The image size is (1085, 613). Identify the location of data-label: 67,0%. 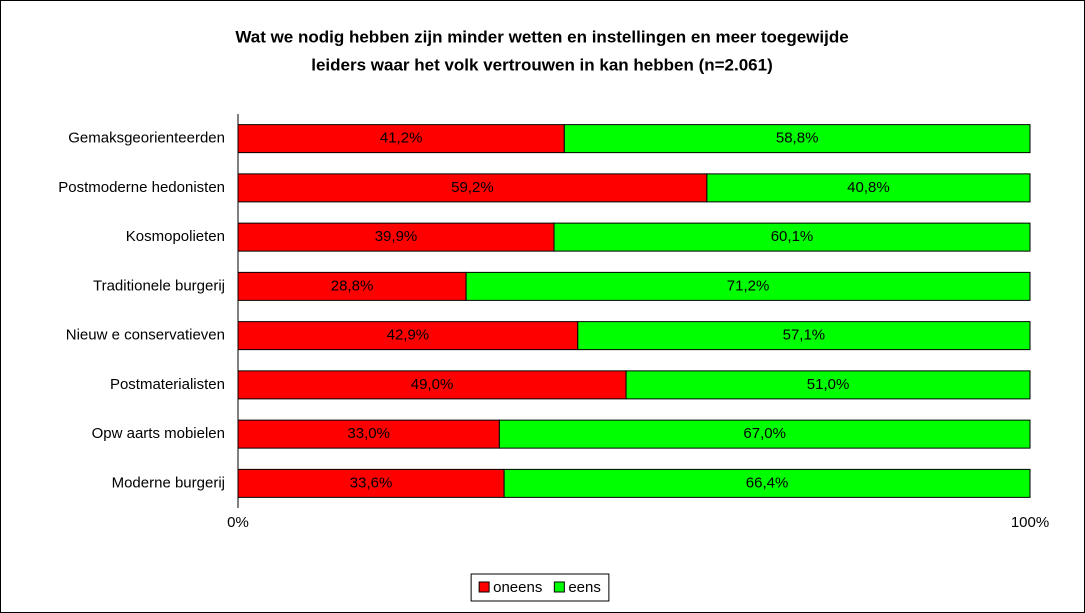
(764, 433).